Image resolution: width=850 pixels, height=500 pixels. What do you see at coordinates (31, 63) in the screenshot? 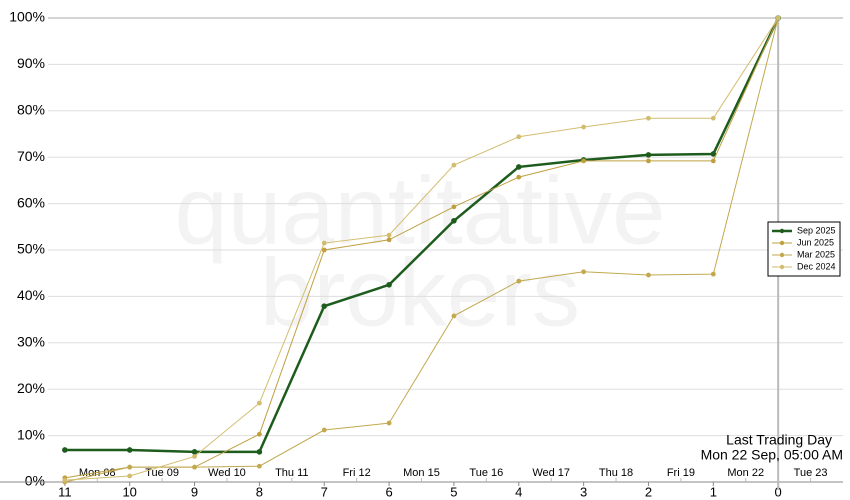
I see `y-tick-label: 90%` at bounding box center [31, 63].